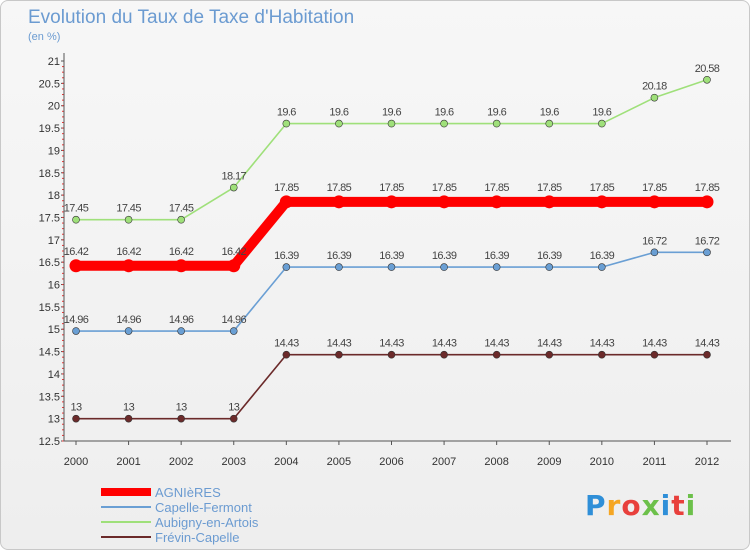 The height and width of the screenshot is (550, 750). What do you see at coordinates (691, 505) in the screenshot?
I see `logo-letter: i` at bounding box center [691, 505].